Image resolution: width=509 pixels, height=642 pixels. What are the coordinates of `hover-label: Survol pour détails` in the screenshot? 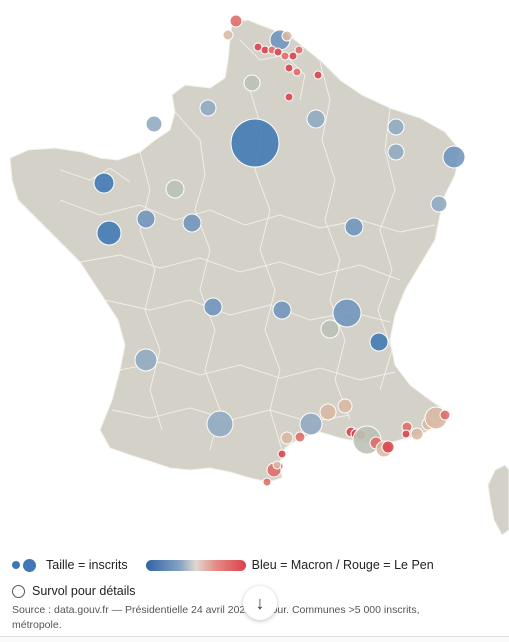 It's located at (84, 591).